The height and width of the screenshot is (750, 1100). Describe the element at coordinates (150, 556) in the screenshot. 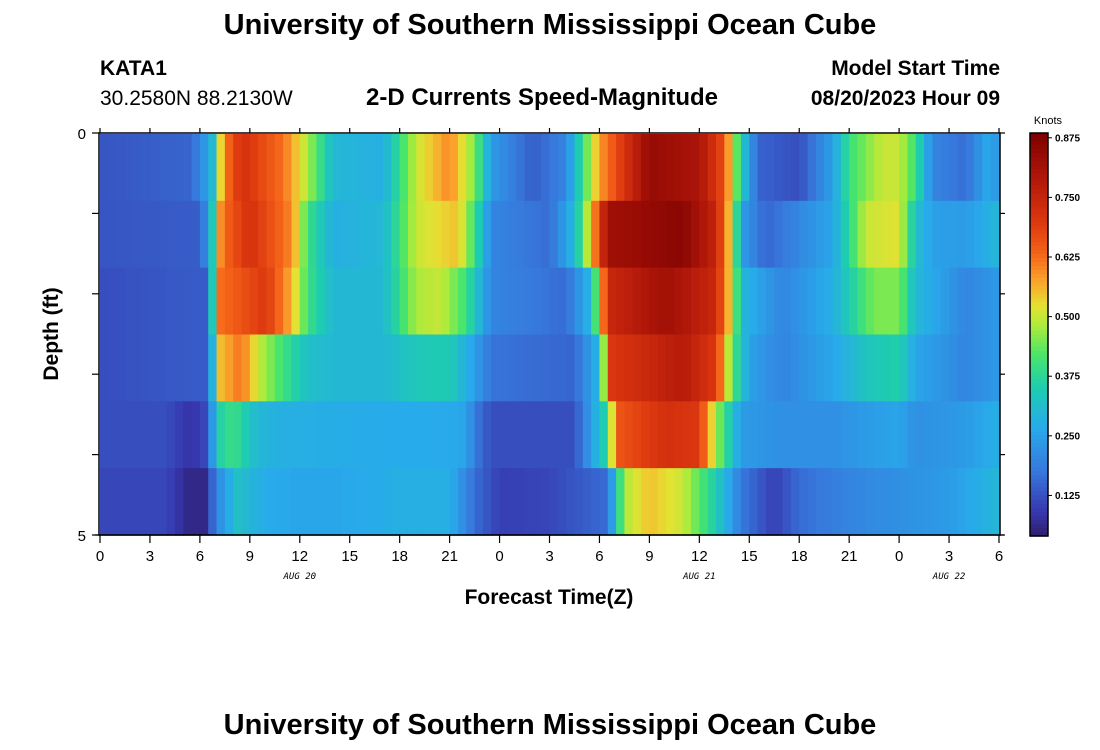

I see `x-tick-label: 3` at that location.